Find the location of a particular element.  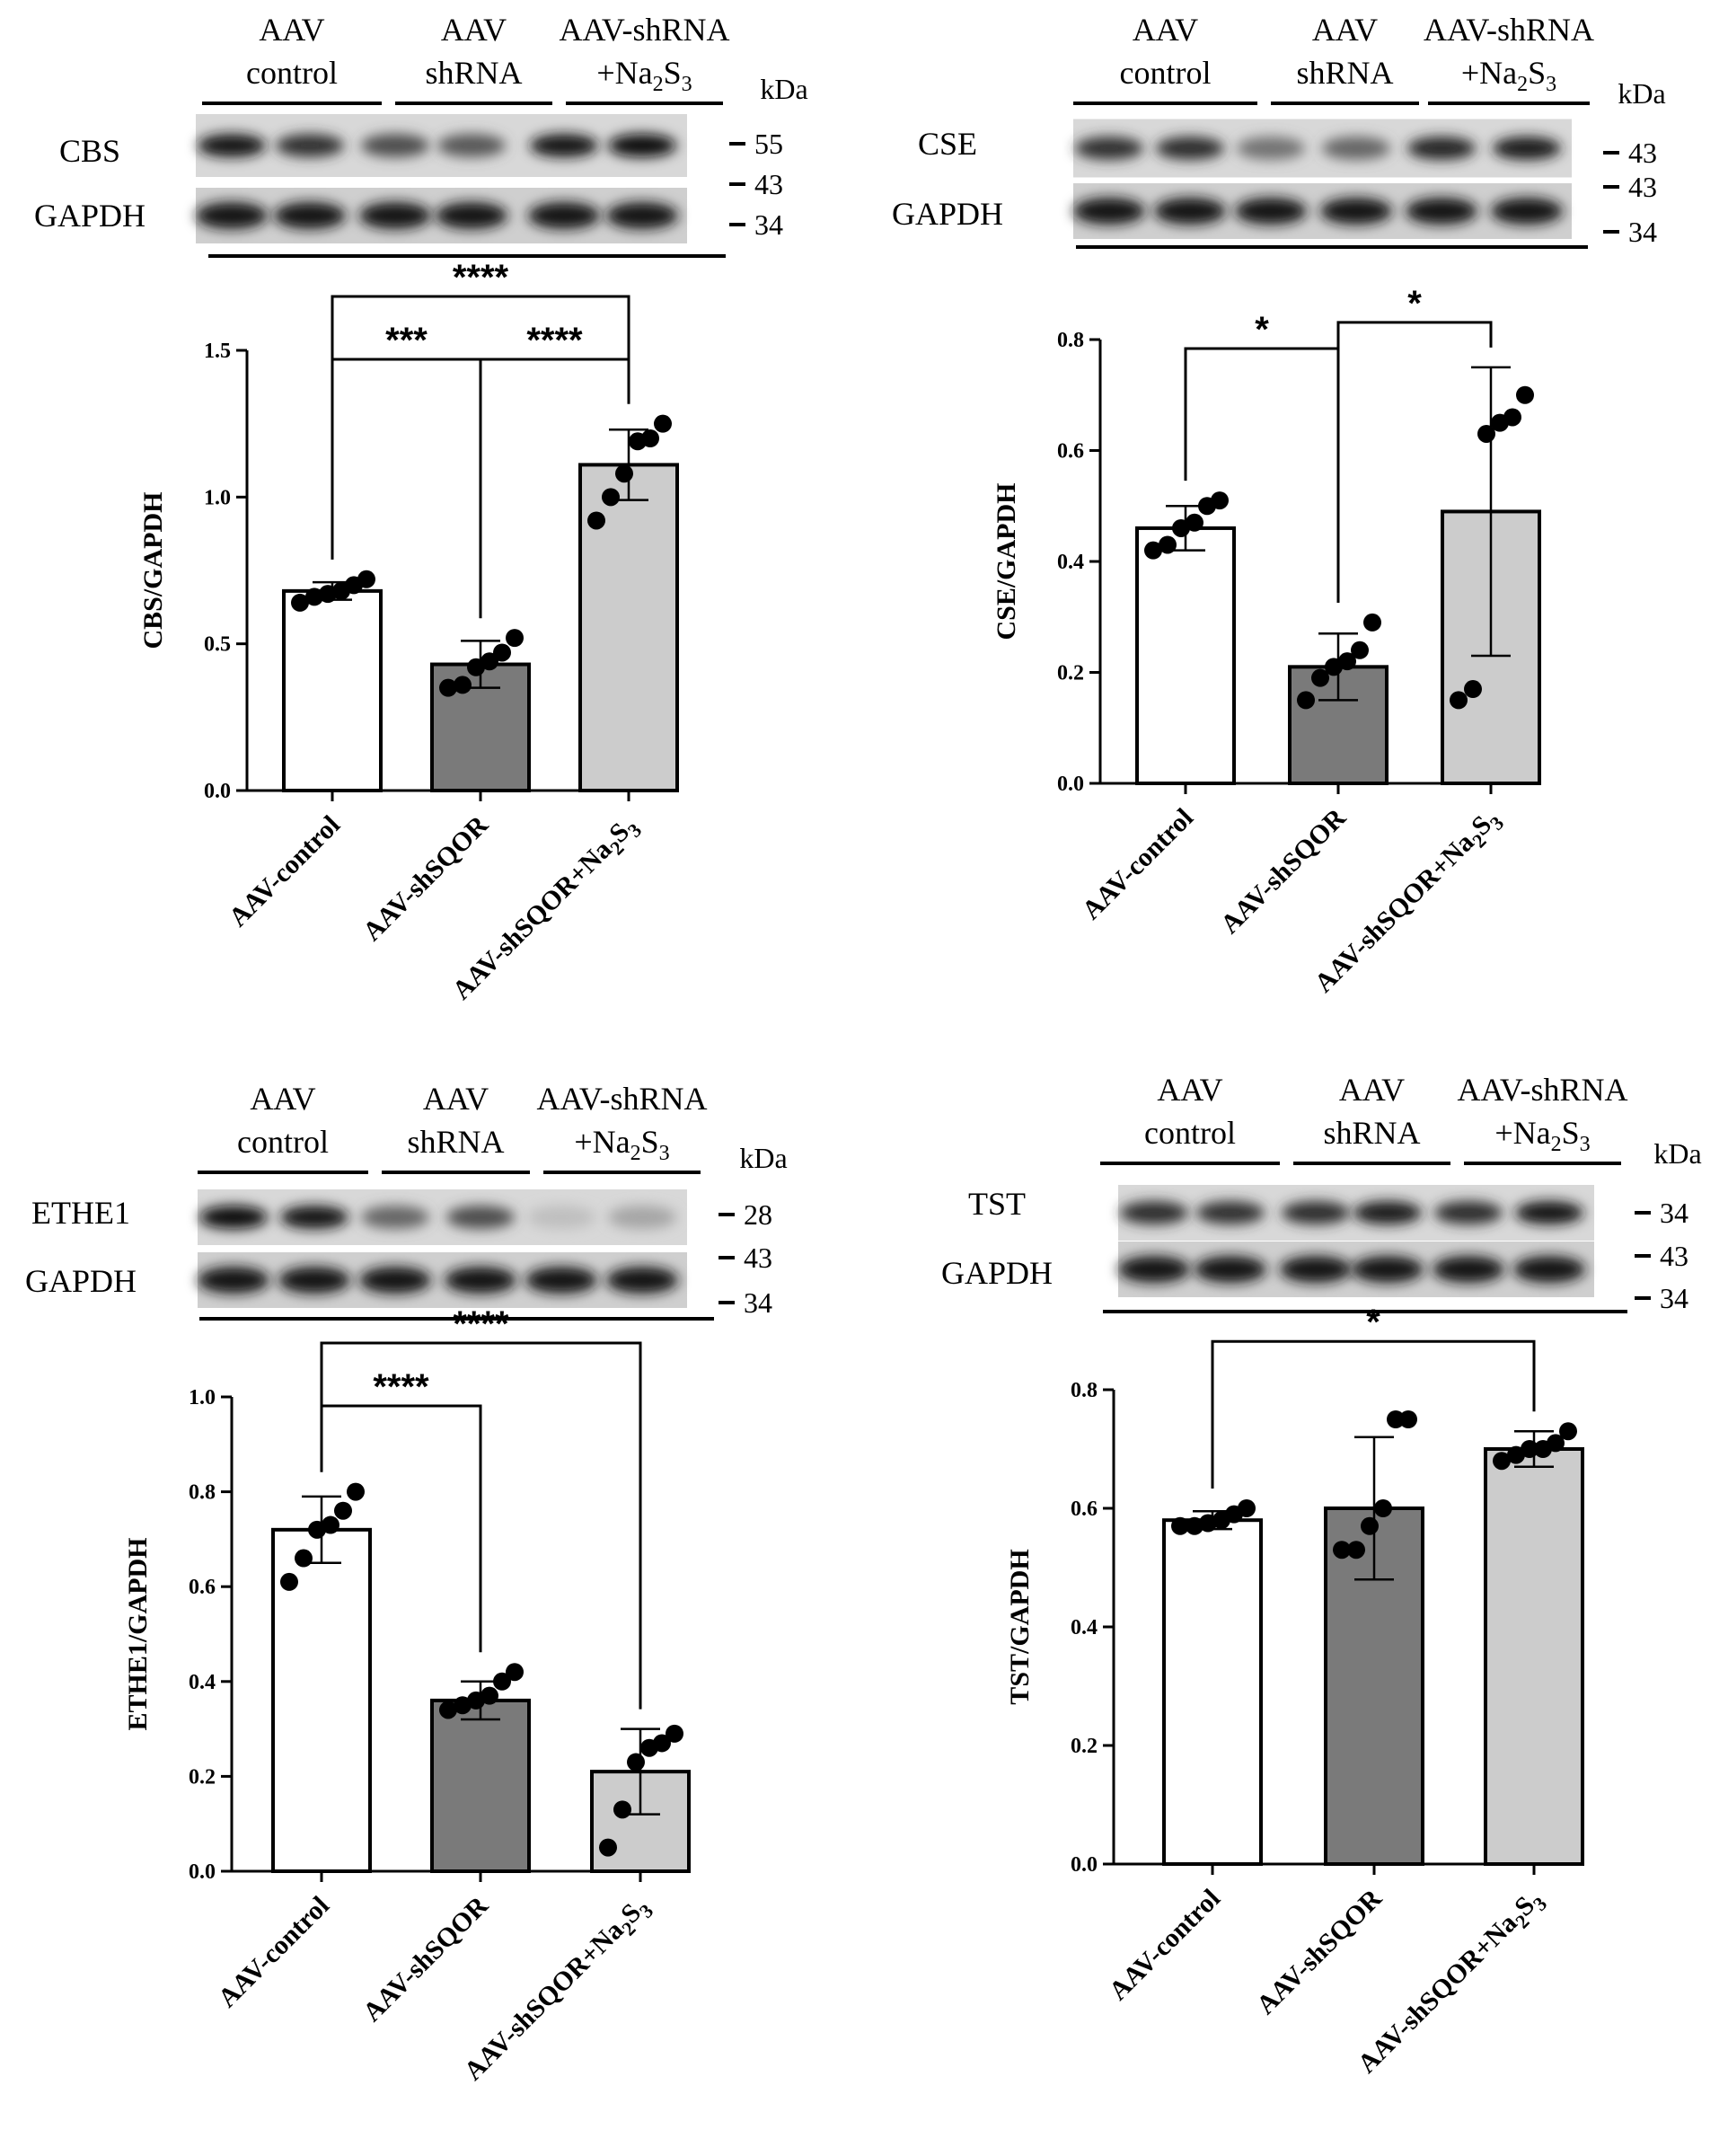

blot-group-sublabel: control is located at coordinates (283, 1142).